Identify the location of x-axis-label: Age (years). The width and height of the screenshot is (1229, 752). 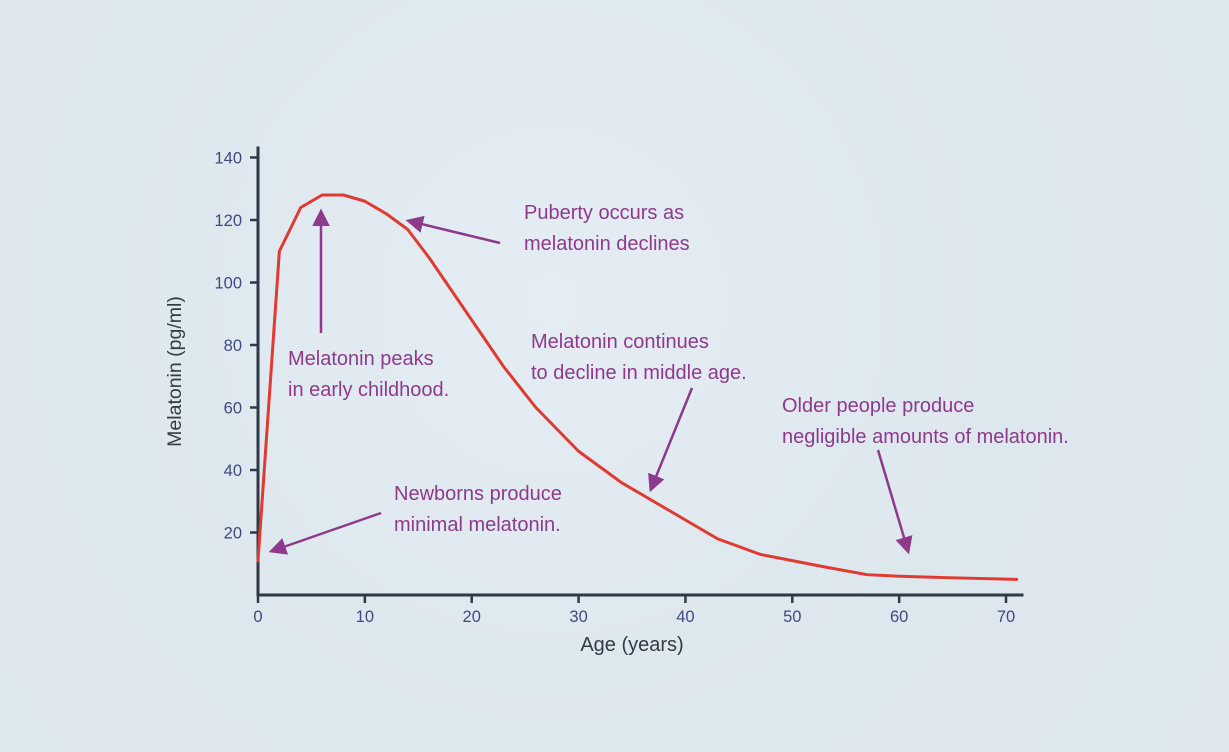
(631, 645).